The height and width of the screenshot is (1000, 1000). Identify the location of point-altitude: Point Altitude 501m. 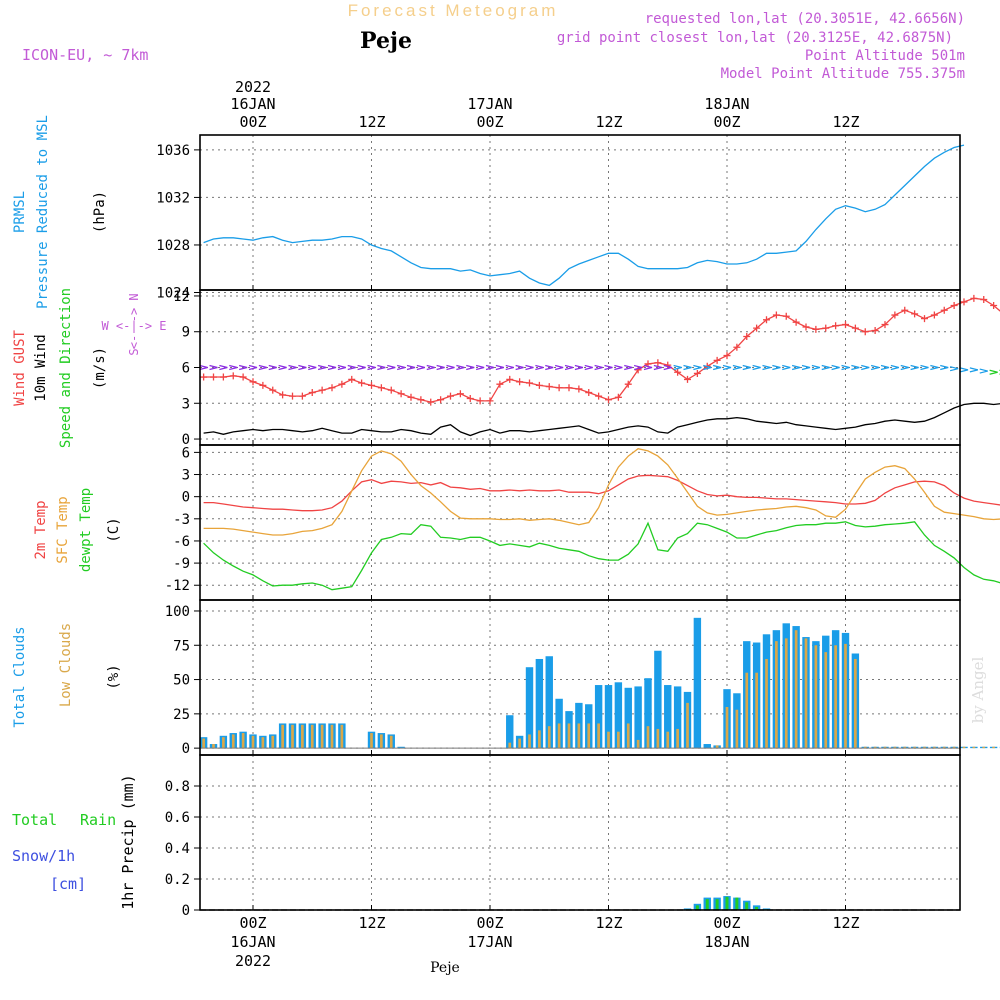
(885, 56).